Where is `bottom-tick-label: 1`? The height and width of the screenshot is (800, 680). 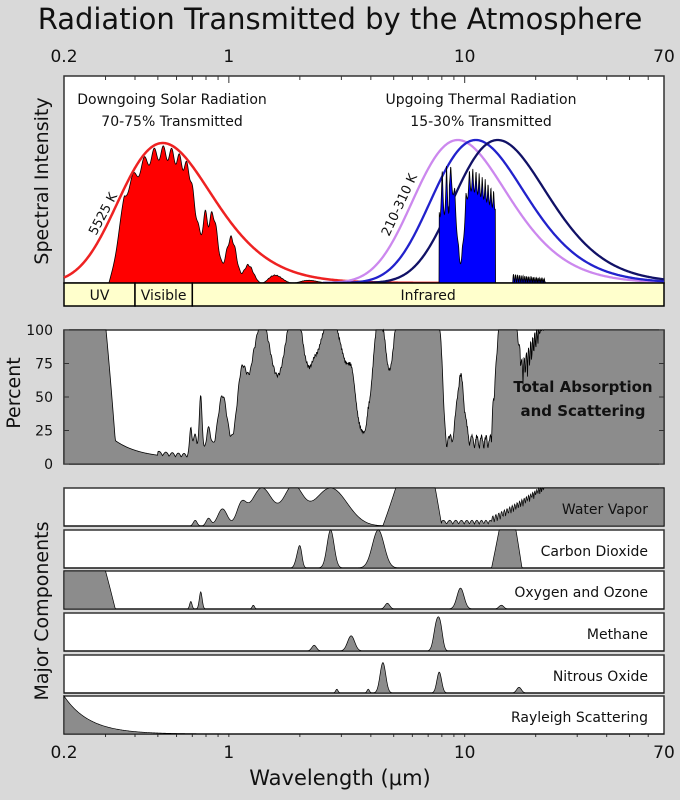 bottom-tick-label: 1 is located at coordinates (228, 753).